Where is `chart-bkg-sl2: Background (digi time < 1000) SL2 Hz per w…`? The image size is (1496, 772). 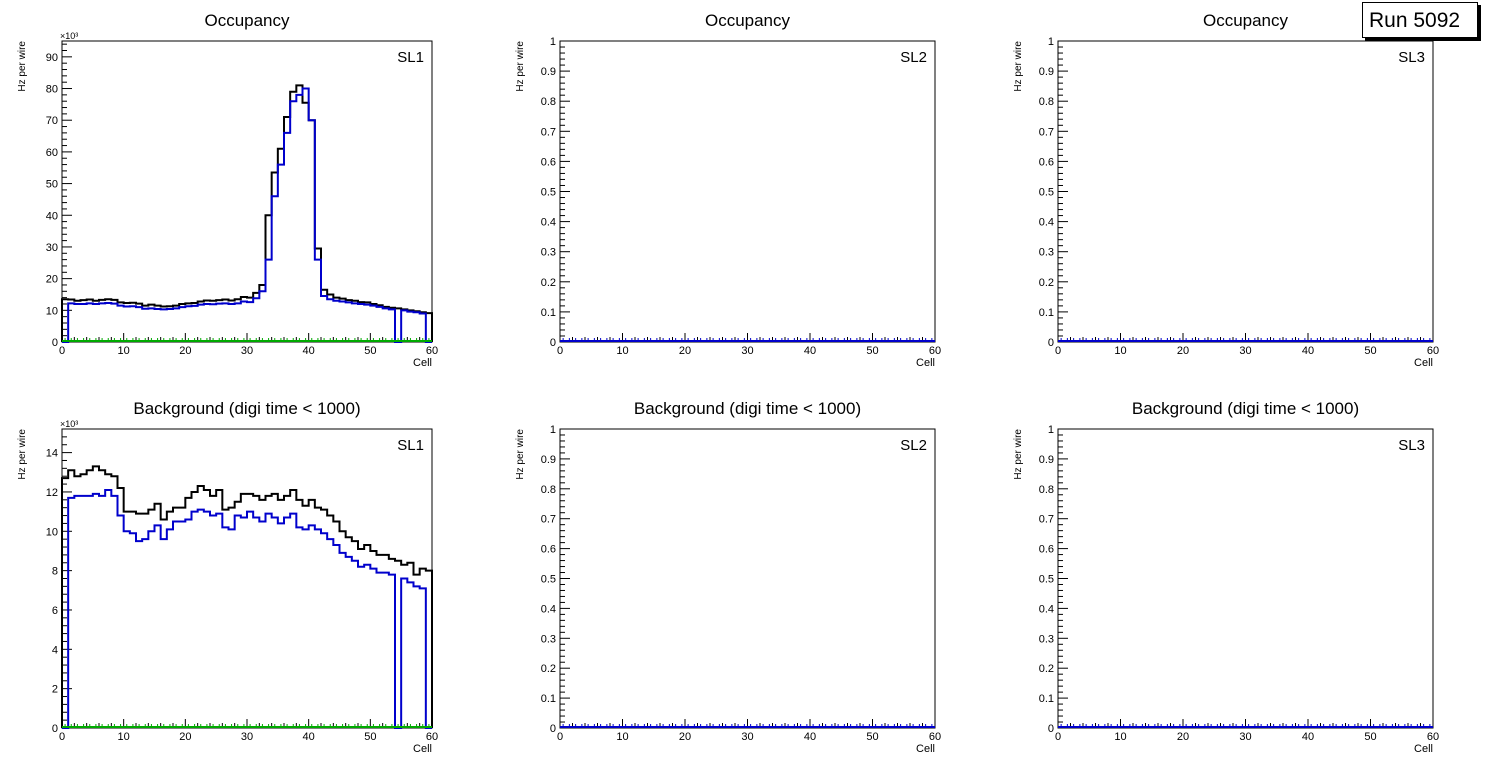
chart-bkg-sl2: Background (digi time < 1000) SL2 Hz per w… is located at coordinates (728, 577).